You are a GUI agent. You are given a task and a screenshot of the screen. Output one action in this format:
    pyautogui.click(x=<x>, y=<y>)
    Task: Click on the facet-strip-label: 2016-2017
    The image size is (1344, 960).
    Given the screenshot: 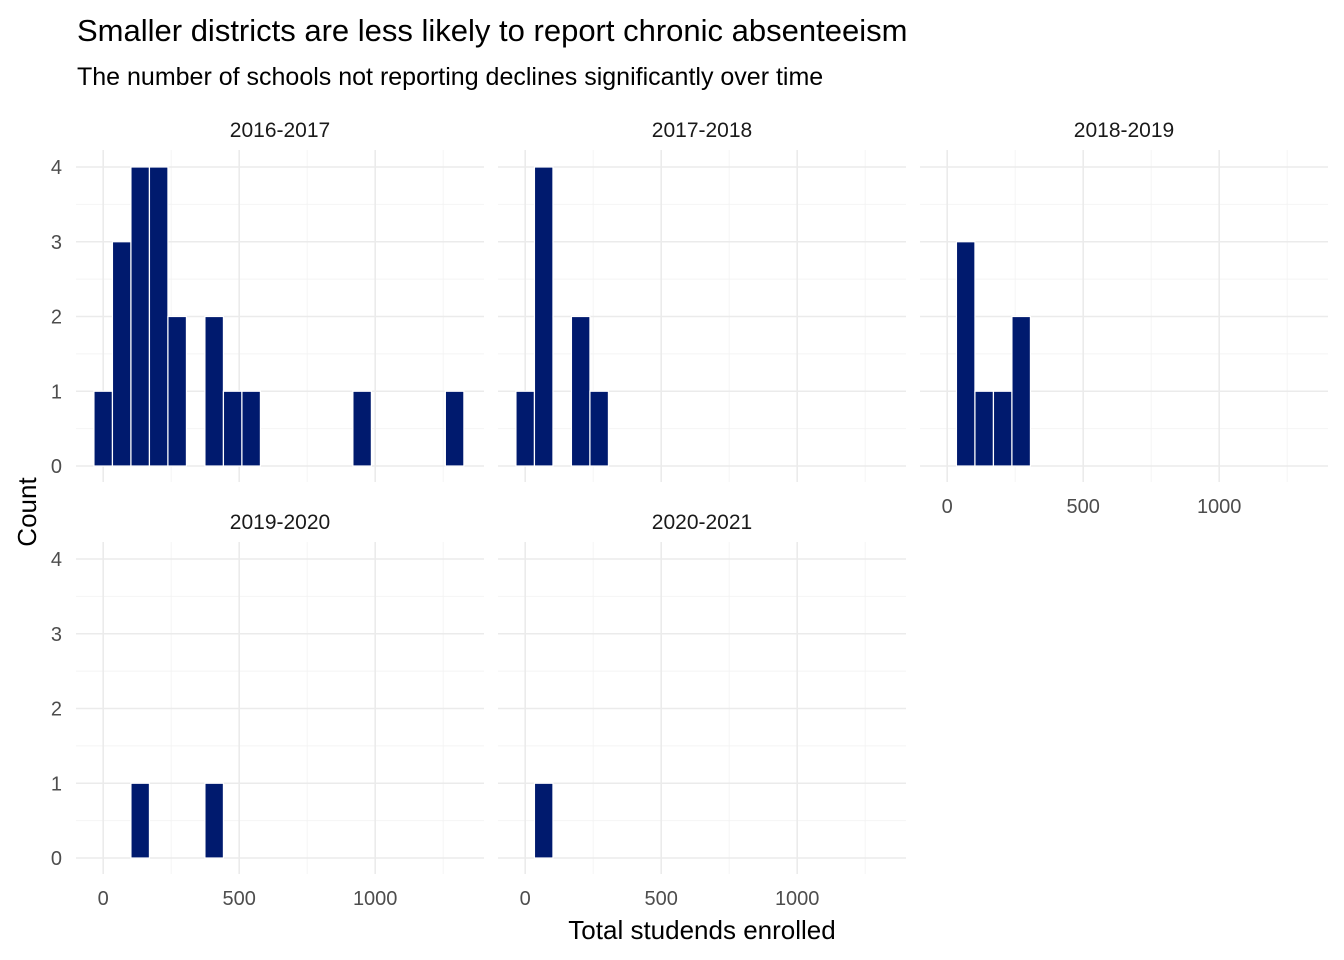 What is the action you would take?
    pyautogui.click(x=280, y=130)
    